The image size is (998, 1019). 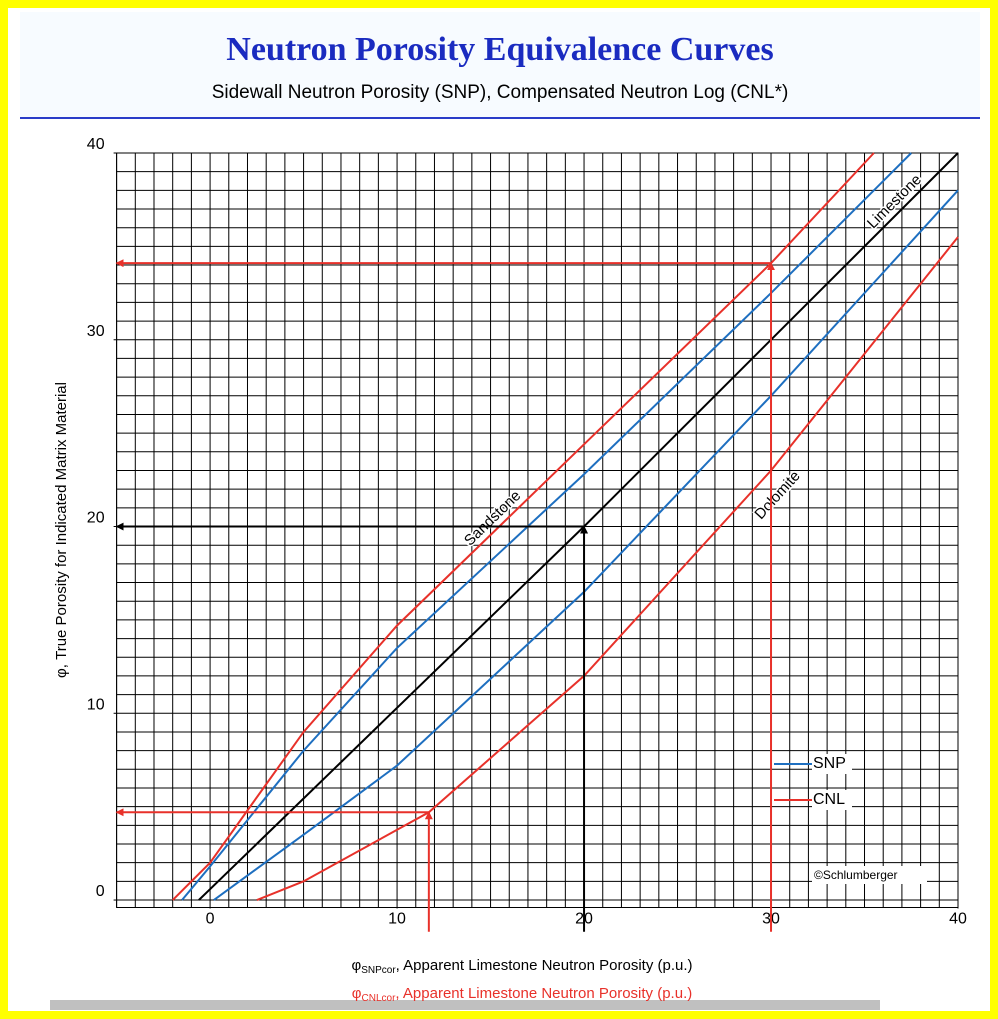 I want to click on credit-bg, so click(x=869, y=875).